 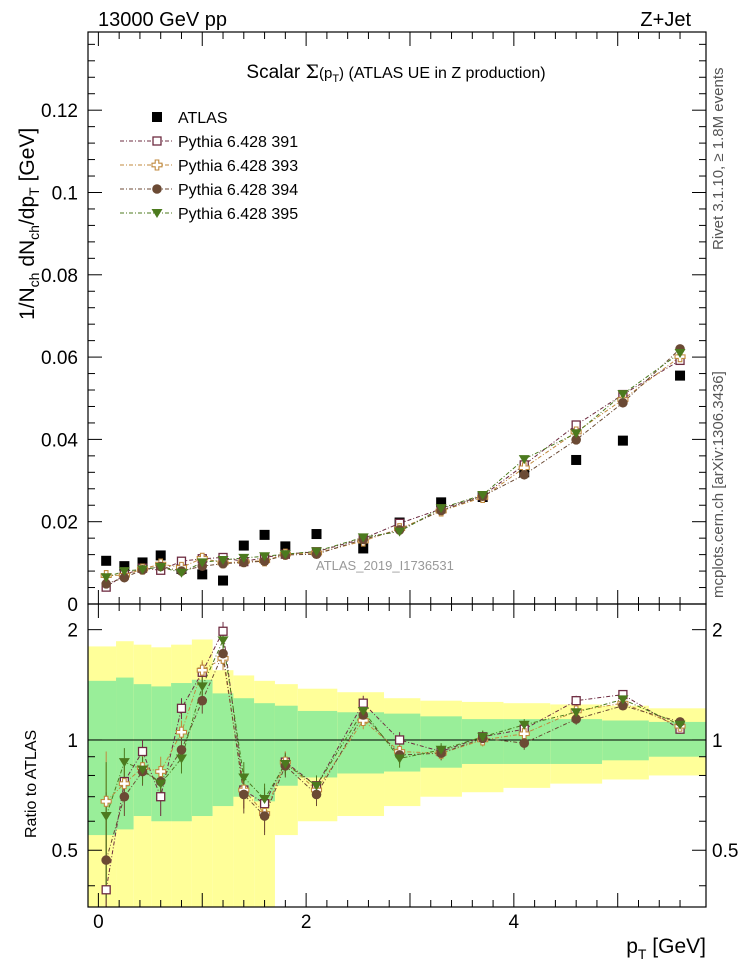 What do you see at coordinates (209, 142) in the screenshot?
I see `legend-entry-1: Pythia 6.428 391` at bounding box center [209, 142].